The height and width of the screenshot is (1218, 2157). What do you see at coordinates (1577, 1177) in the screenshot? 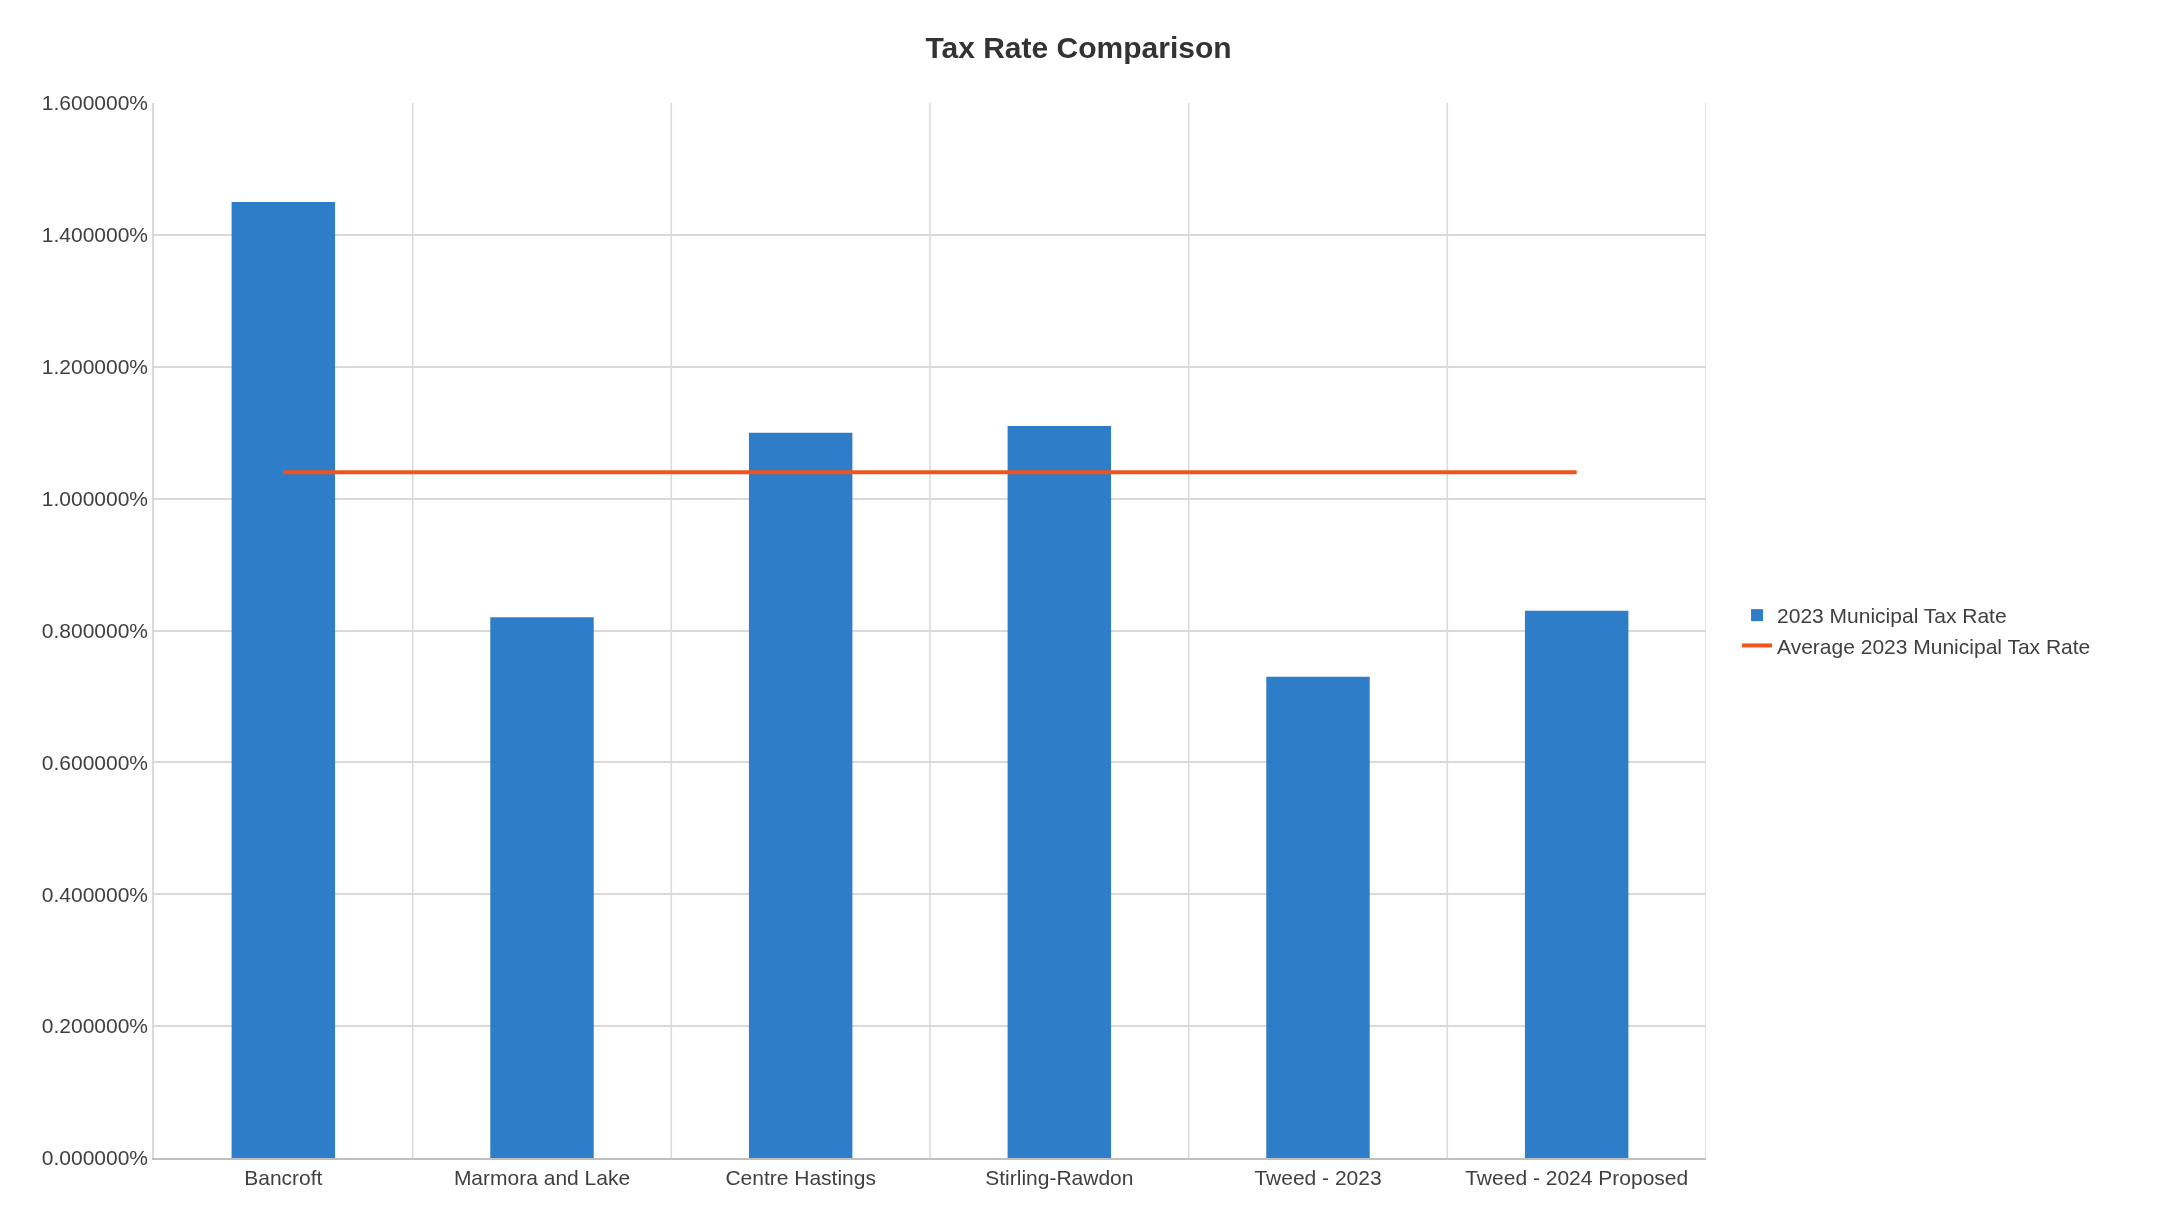
I see `x-tick-label: Tweed - 2024 Proposed` at bounding box center [1577, 1177].